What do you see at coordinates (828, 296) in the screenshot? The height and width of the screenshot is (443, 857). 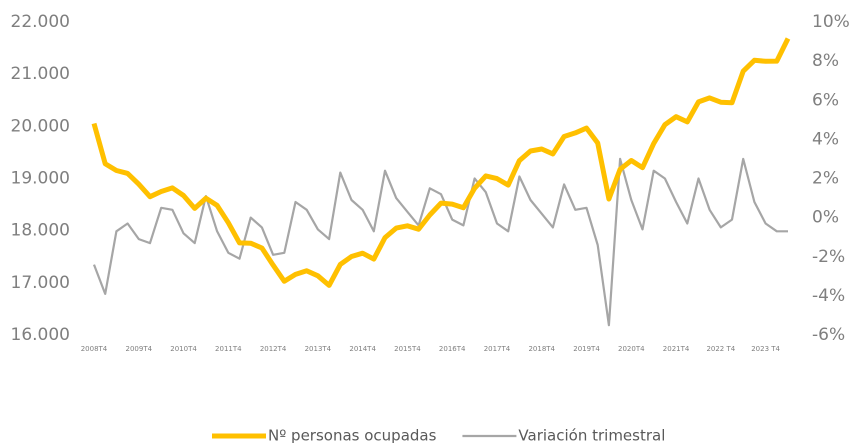 I see `y2-tick-label: -4%` at bounding box center [828, 296].